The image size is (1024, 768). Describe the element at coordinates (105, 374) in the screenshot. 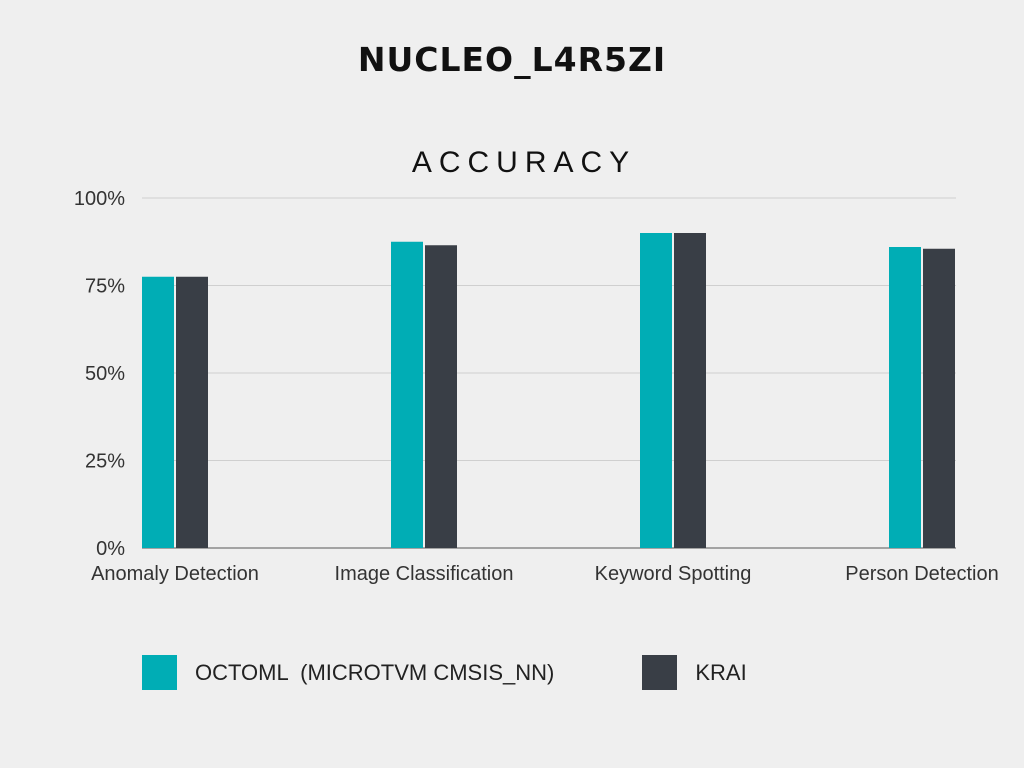

I see `y-tick-label: 50%` at that location.